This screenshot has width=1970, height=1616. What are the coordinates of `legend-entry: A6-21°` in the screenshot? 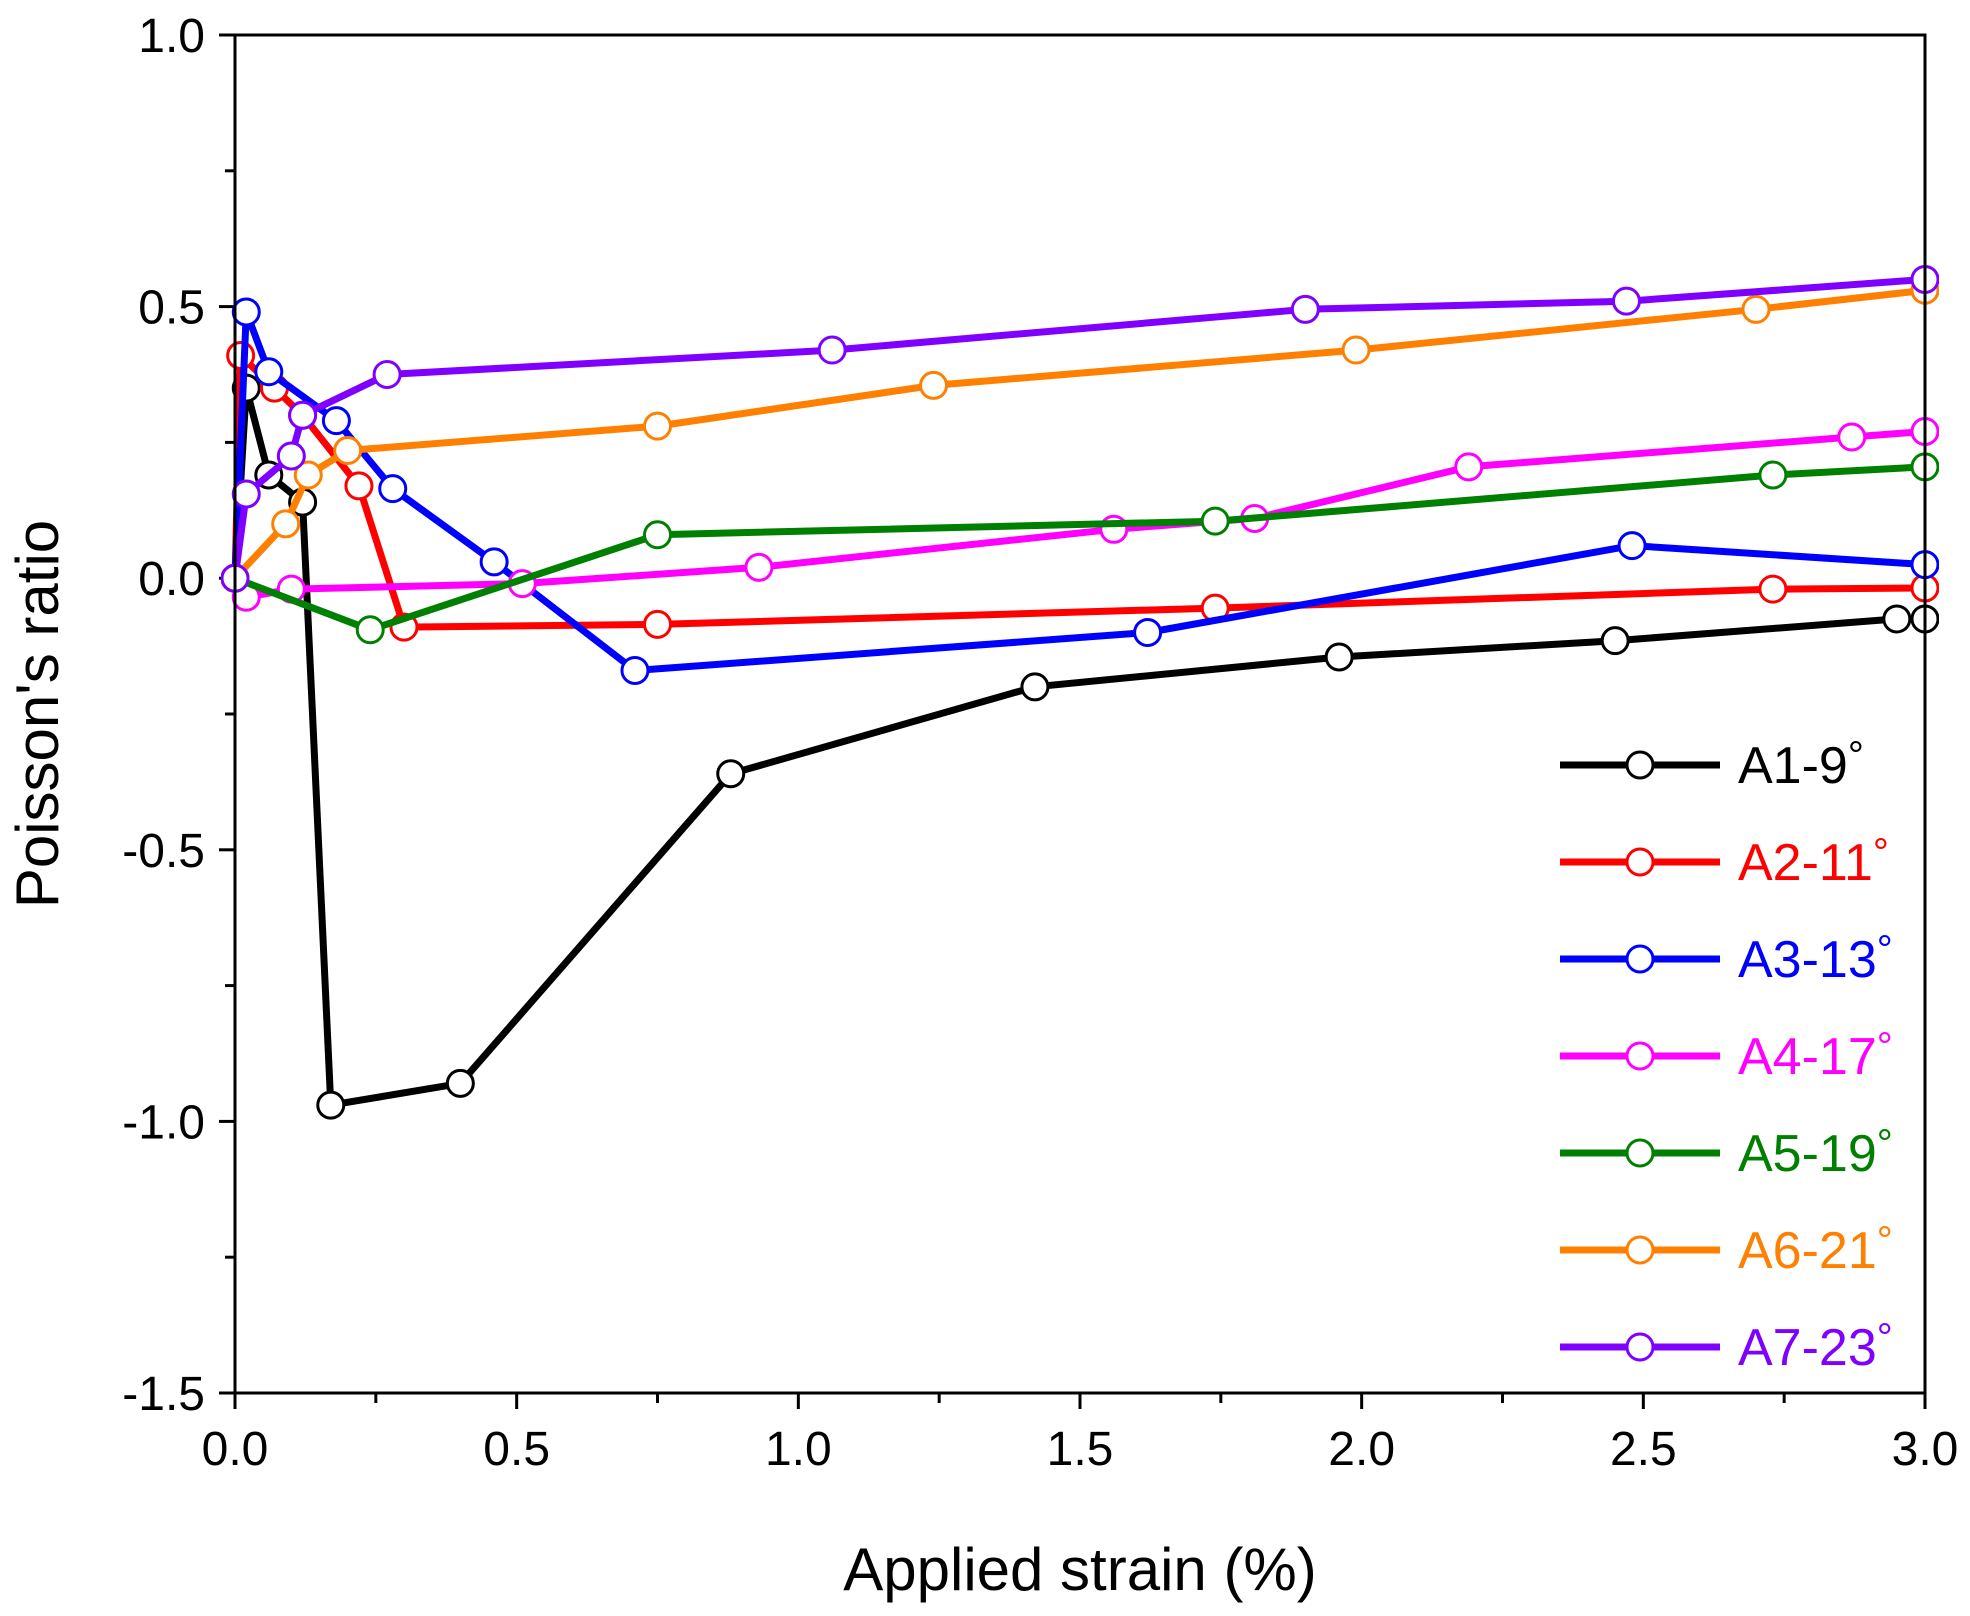 It's located at (1726, 1249).